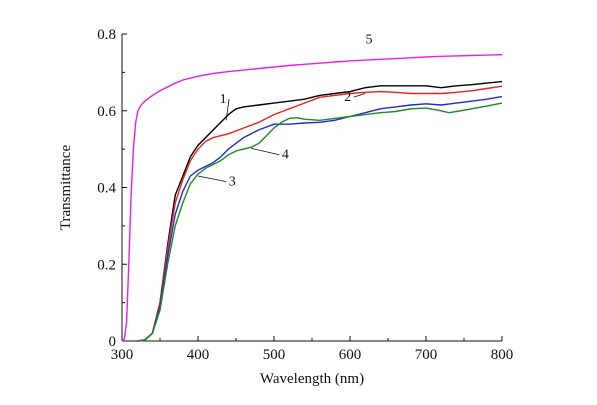 The width and height of the screenshot is (597, 405). I want to click on y-ticks: 0 0.2 0.4 0.6 0.8, so click(112, 188).